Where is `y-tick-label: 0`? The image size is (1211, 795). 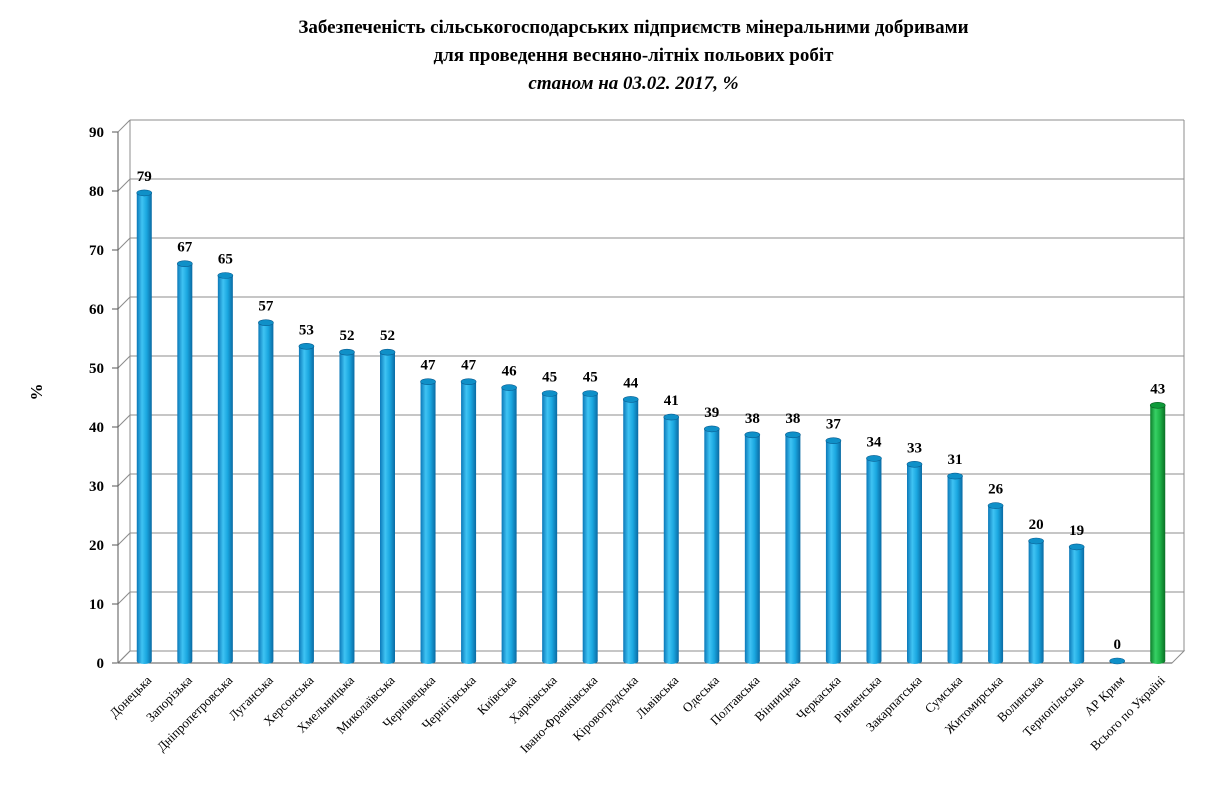
y-tick-label: 0 is located at coordinates (101, 664).